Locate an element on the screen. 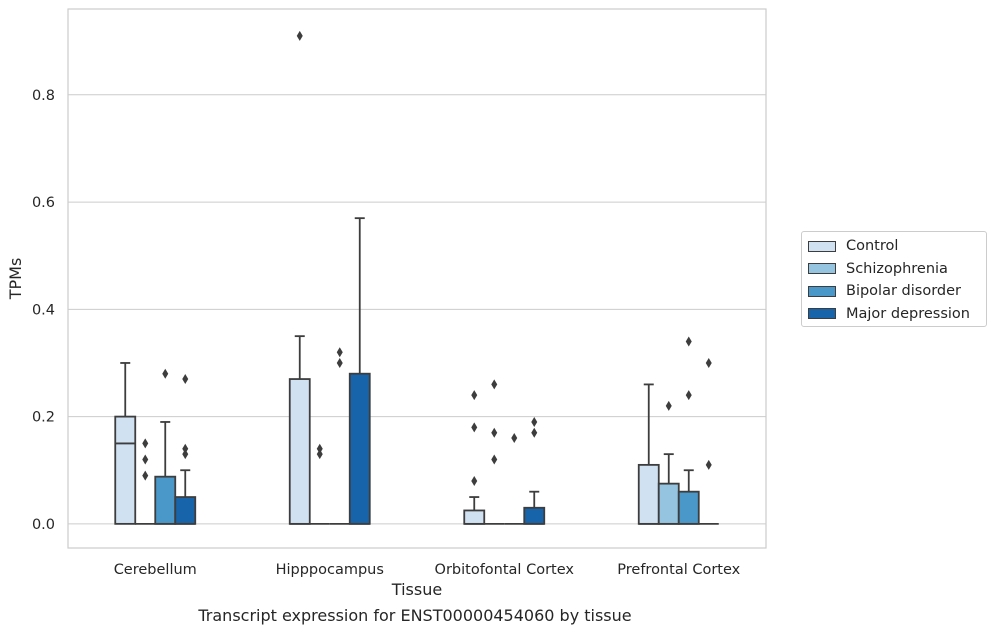  x-tick-label: Hipppocampus is located at coordinates (330, 570).